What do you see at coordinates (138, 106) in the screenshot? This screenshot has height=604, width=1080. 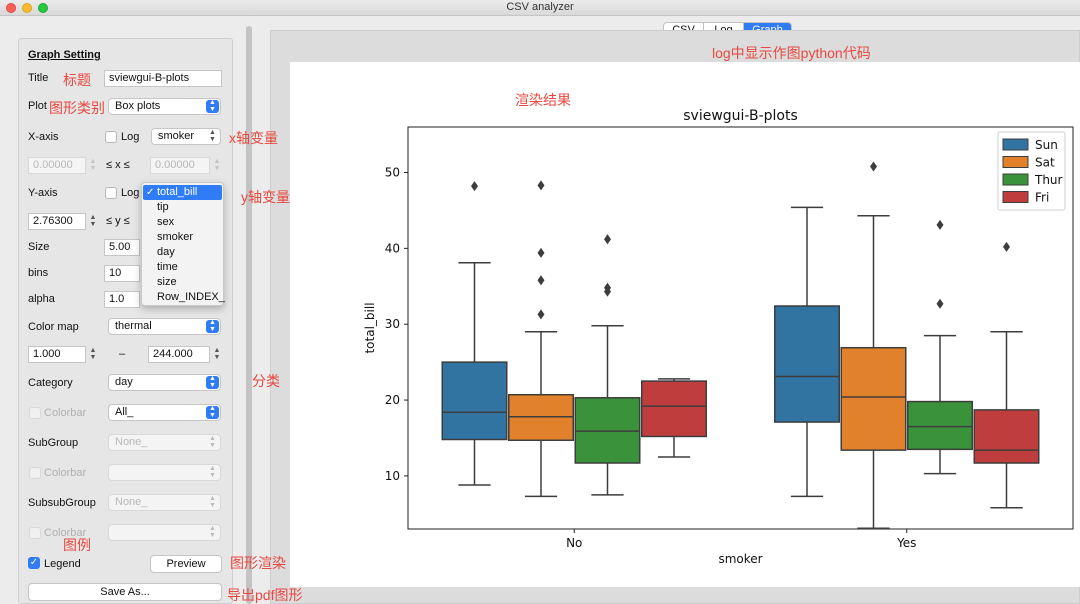 I see `plot-type-value: Box plots` at bounding box center [138, 106].